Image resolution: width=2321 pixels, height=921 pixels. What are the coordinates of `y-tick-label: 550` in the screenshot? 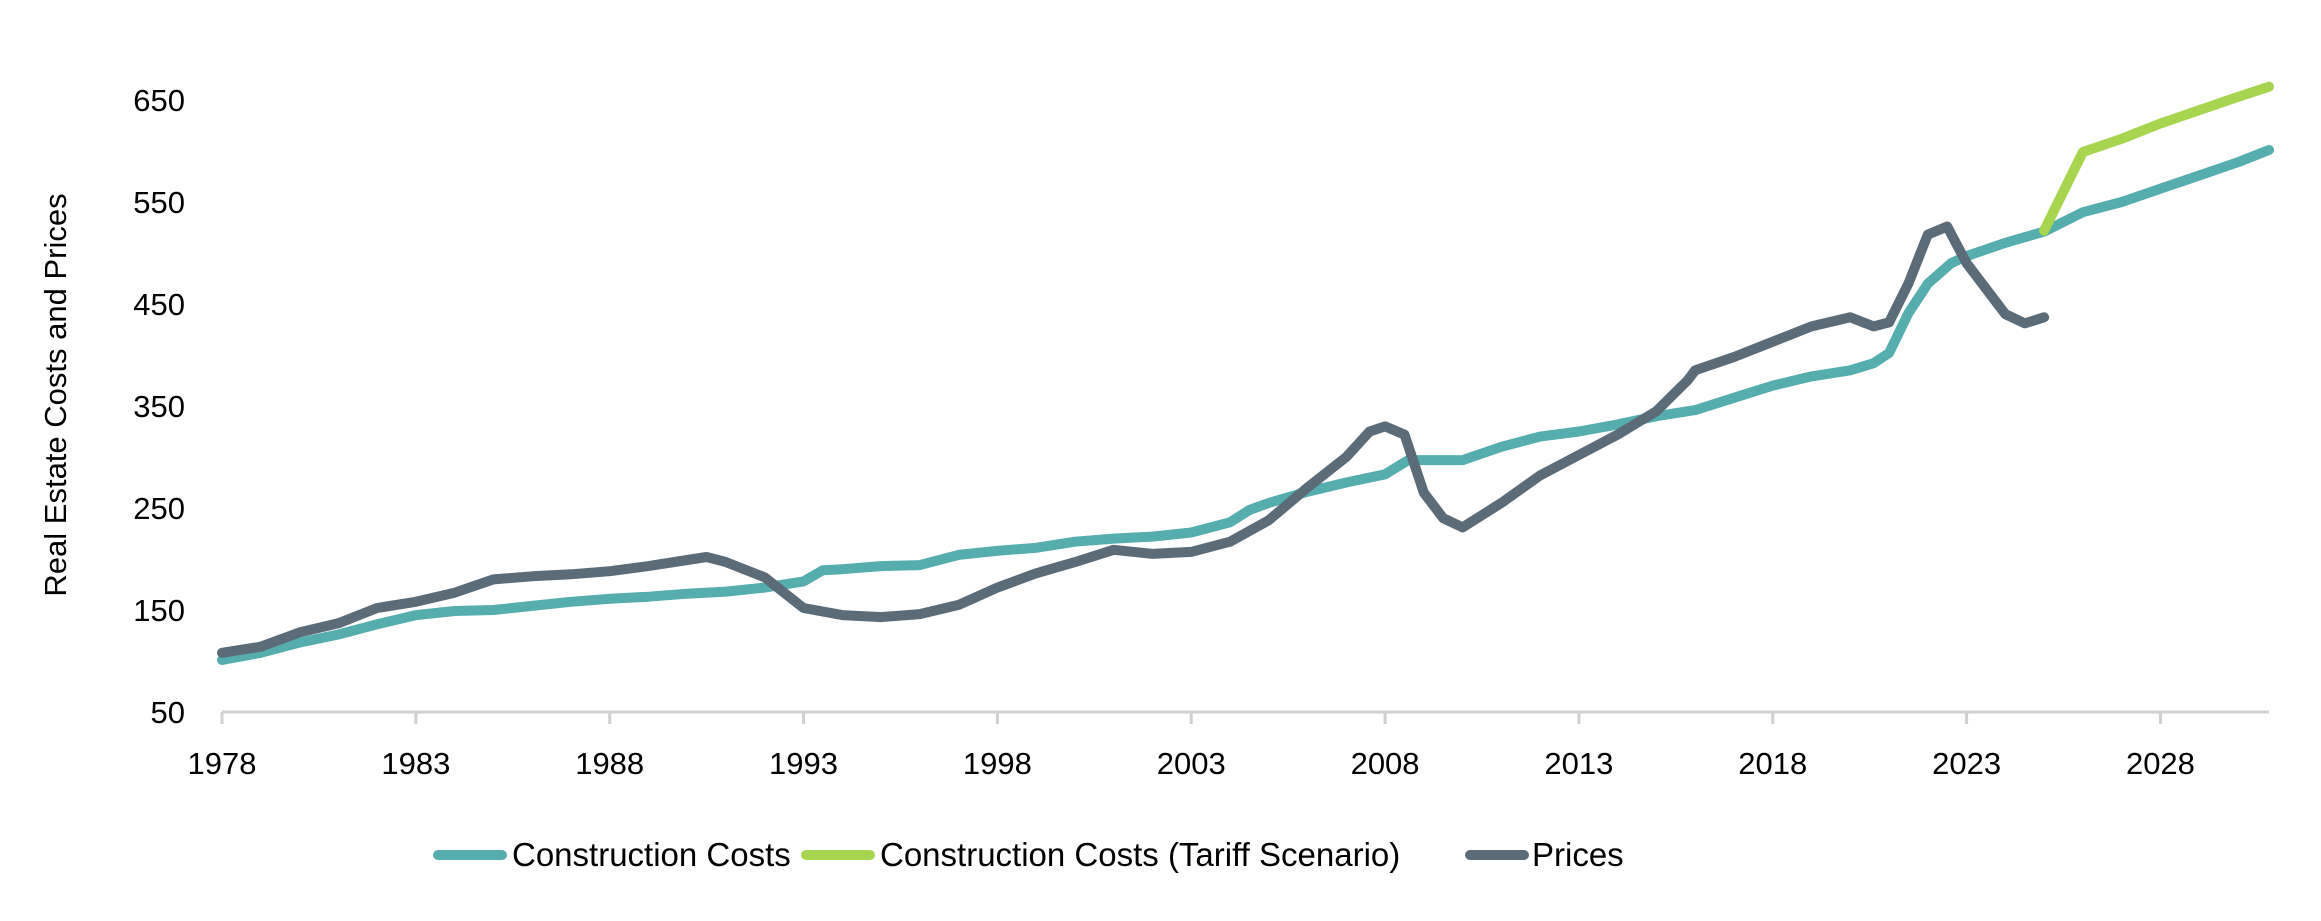 It's located at (159, 202).